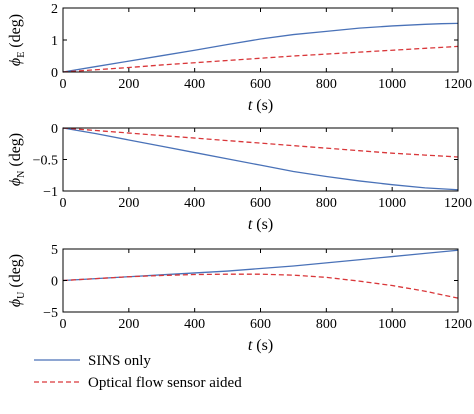 This screenshot has height=414, width=474. What do you see at coordinates (138, 372) in the screenshot?
I see `legend: SINS only Optical flow sensor aided` at bounding box center [138, 372].